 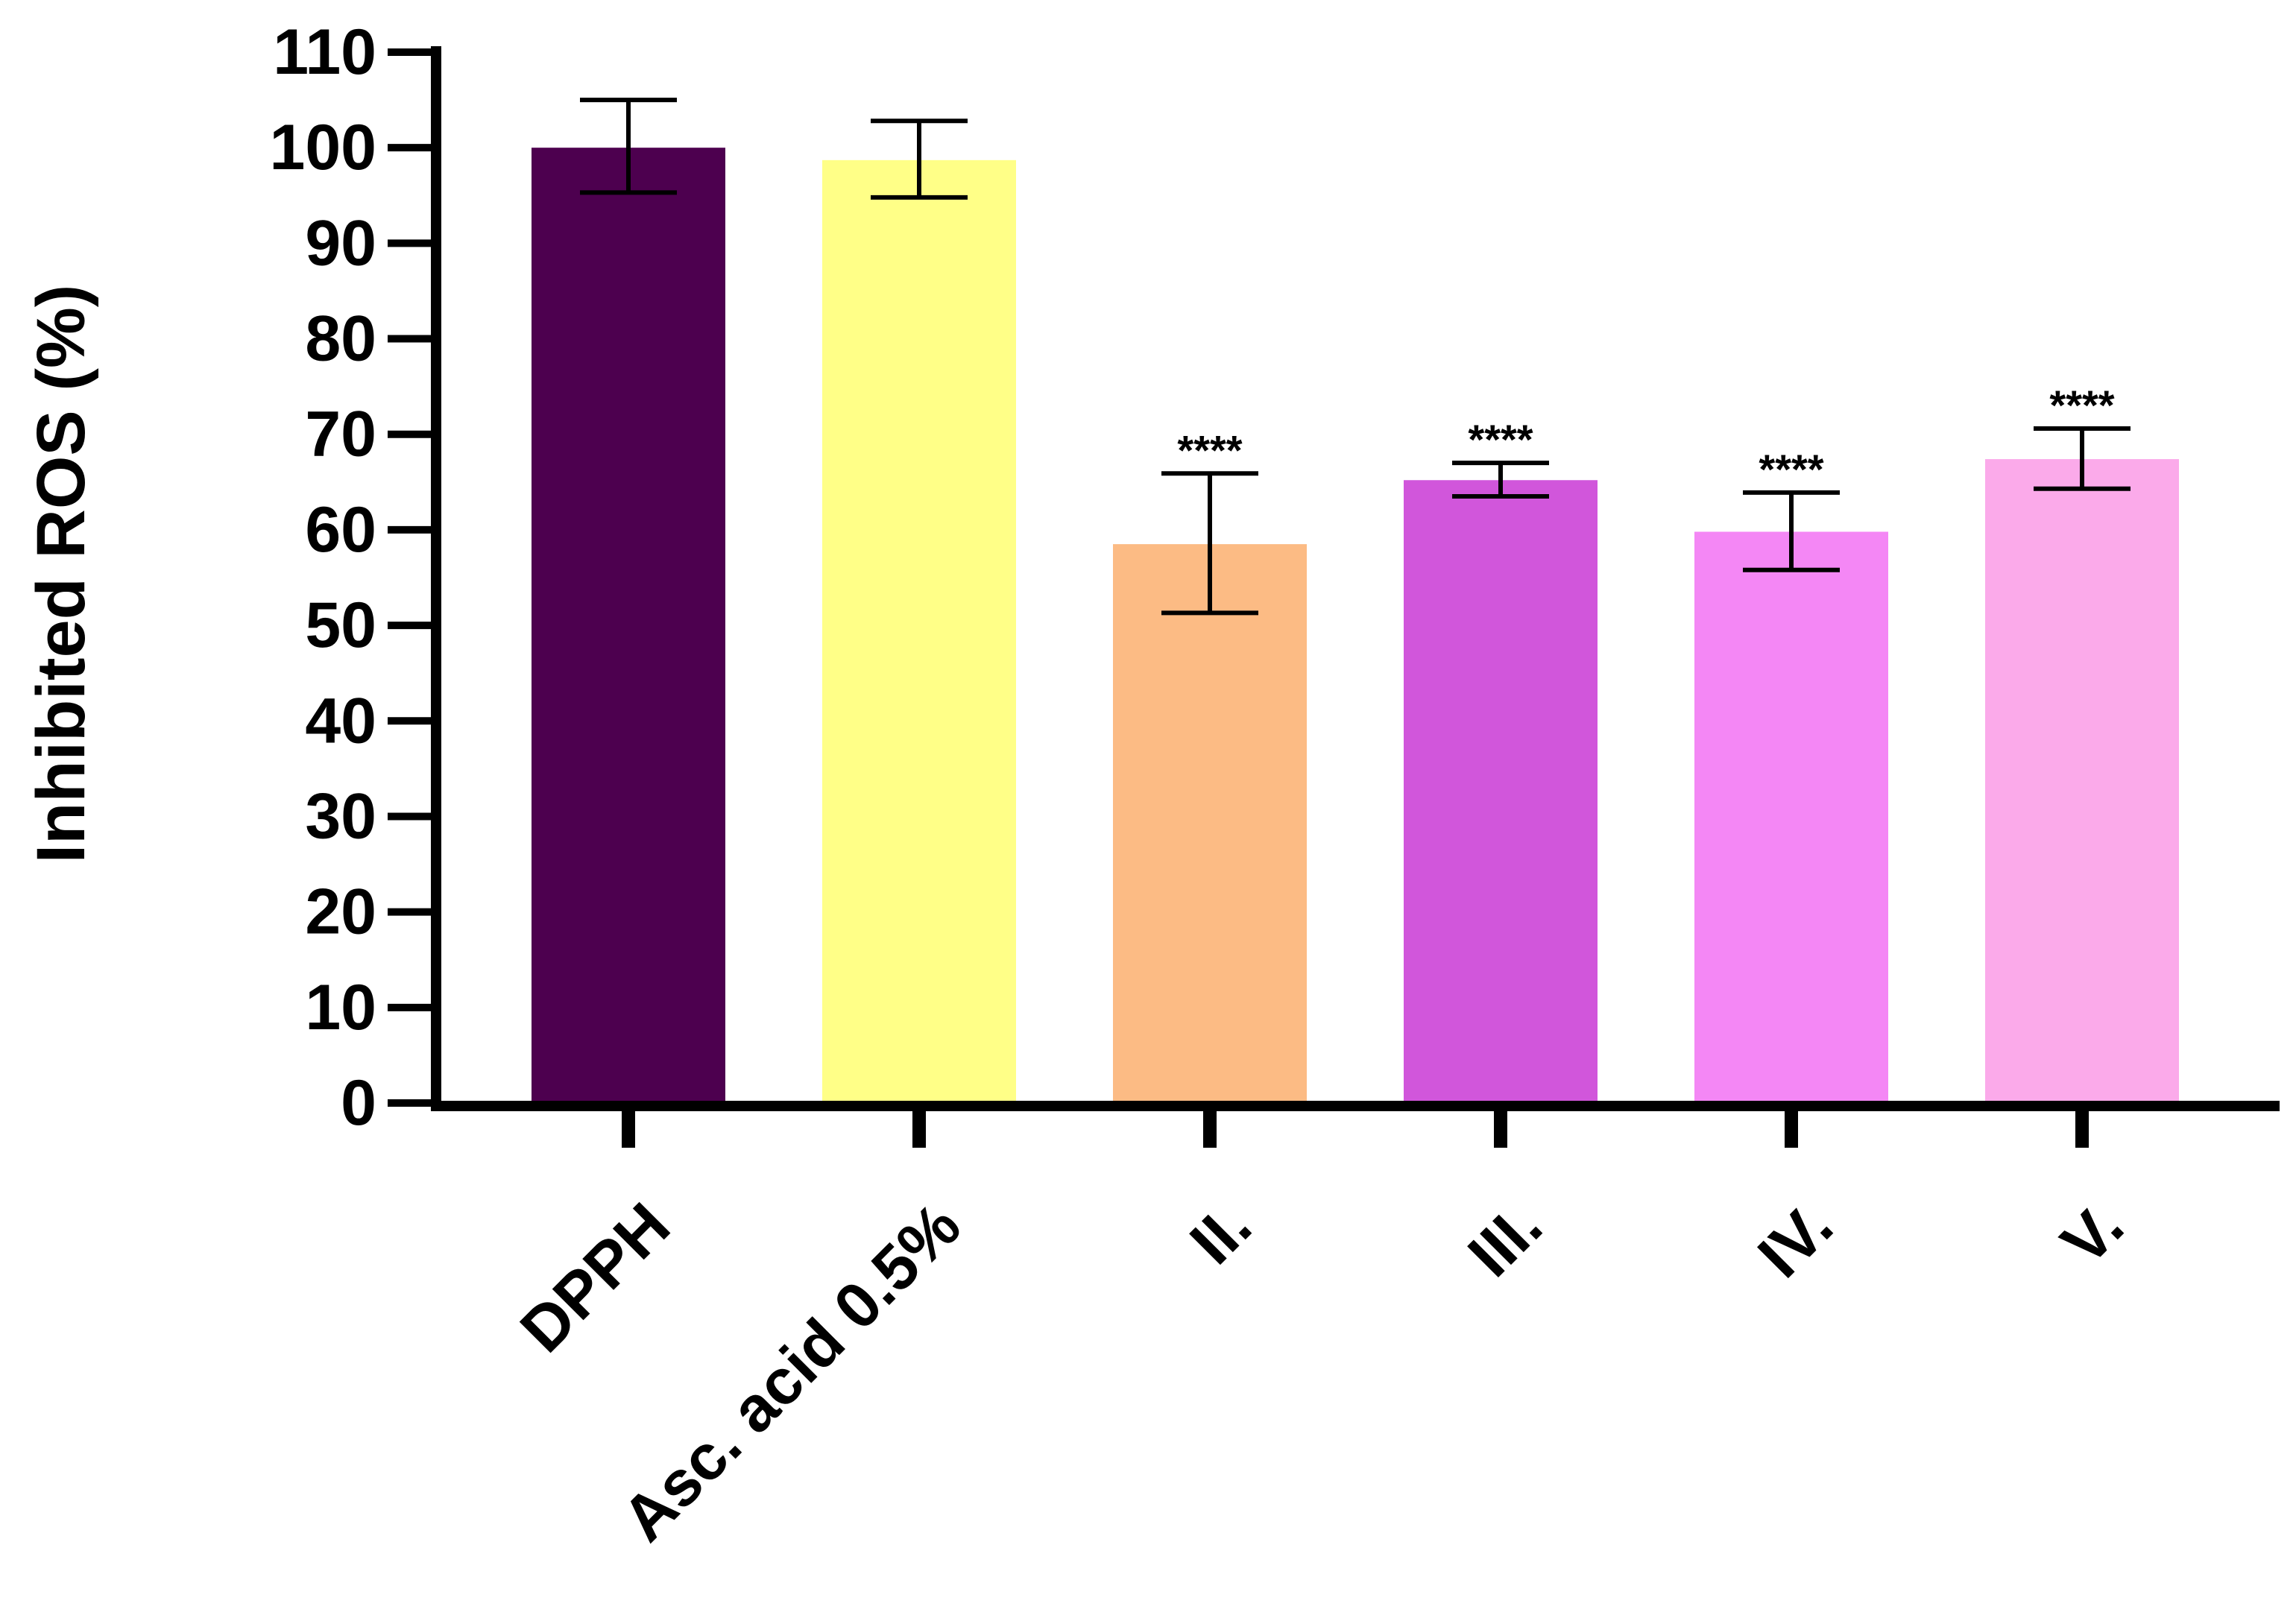 What do you see at coordinates (595, 1277) in the screenshot?
I see `x-category-label-1: DPPH` at bounding box center [595, 1277].